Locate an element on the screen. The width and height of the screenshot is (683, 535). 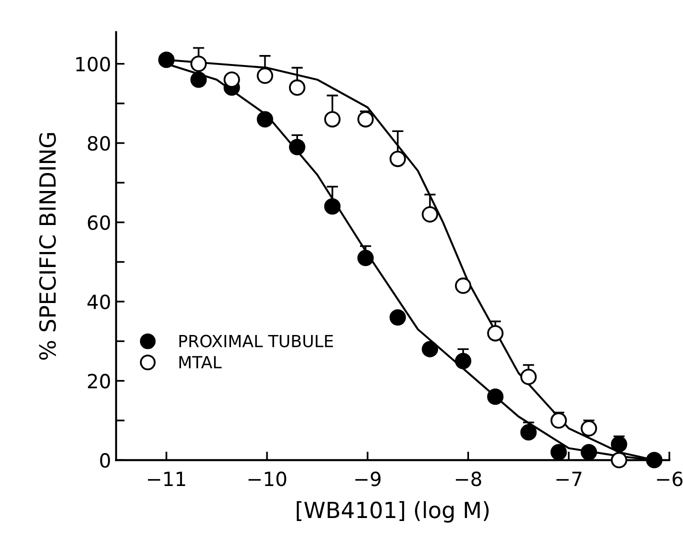
x-tick-label: −9 is located at coordinates (368, 479).